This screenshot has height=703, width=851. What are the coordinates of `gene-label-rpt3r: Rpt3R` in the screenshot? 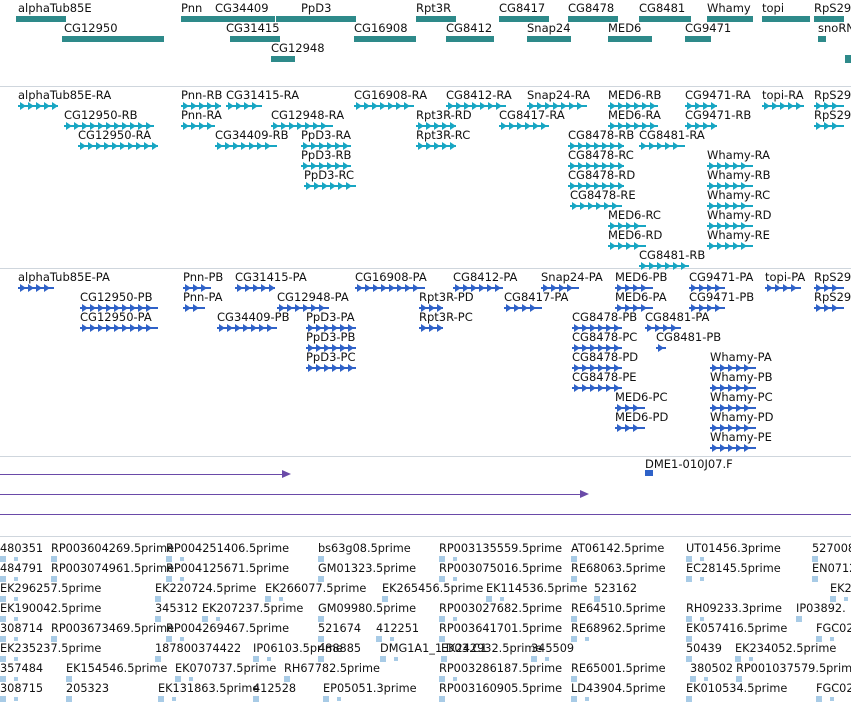 It's located at (434, 8).